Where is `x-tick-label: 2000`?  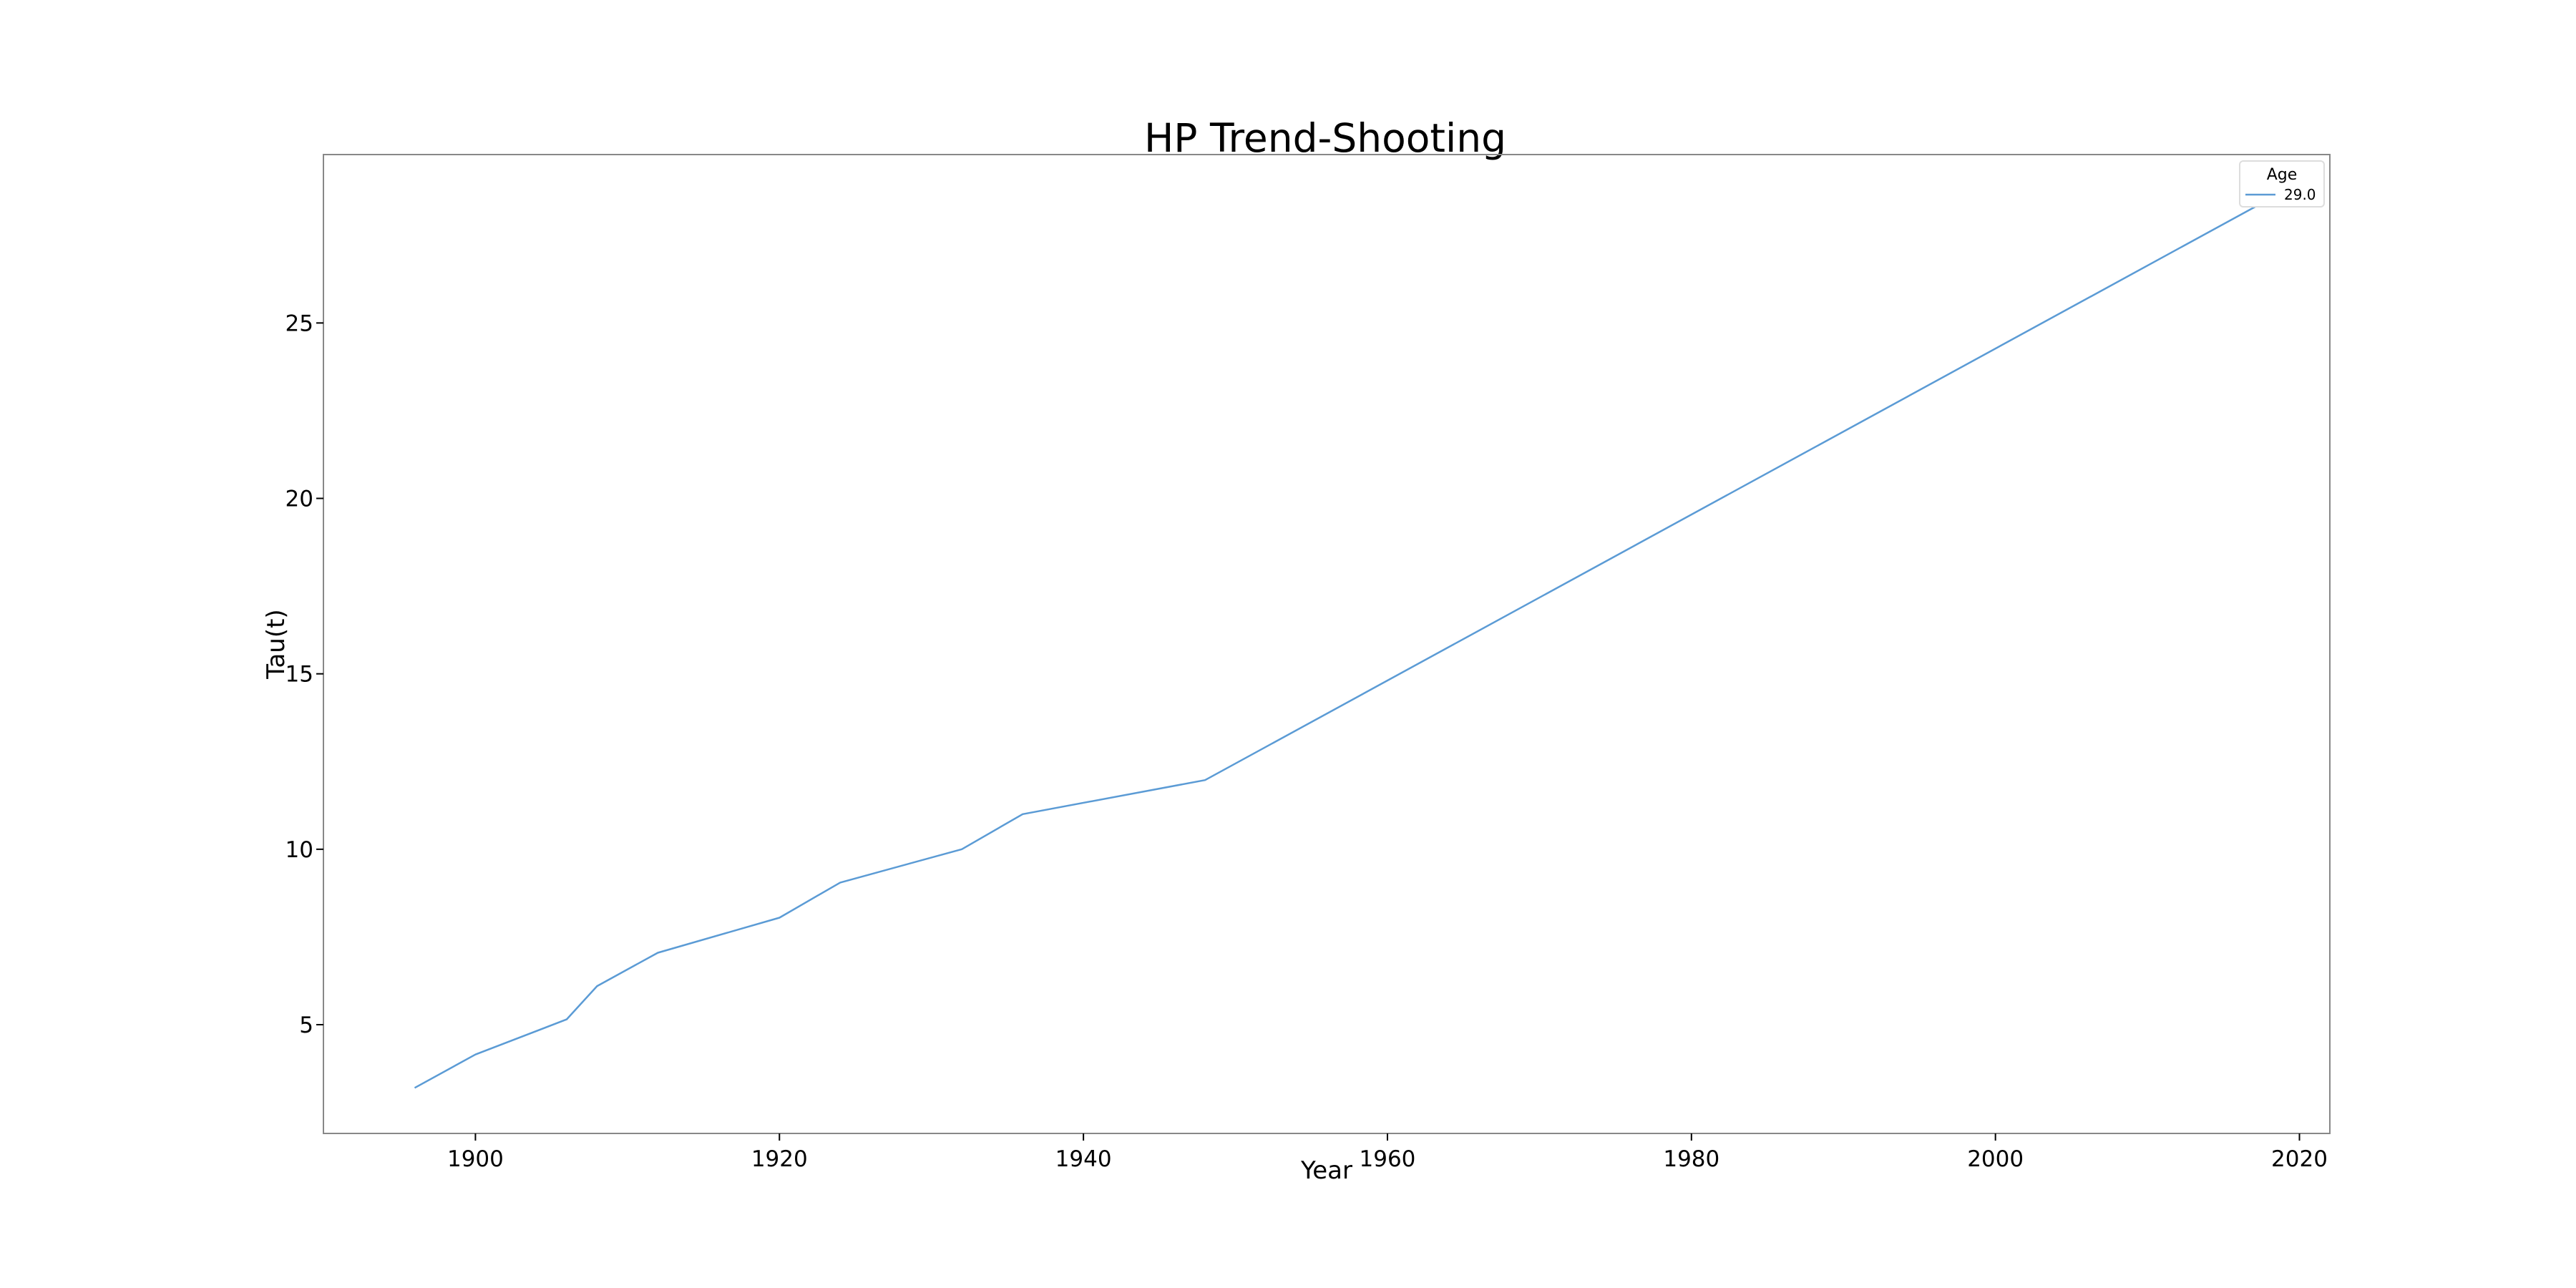
x-tick-label: 2000 is located at coordinates (1995, 1159).